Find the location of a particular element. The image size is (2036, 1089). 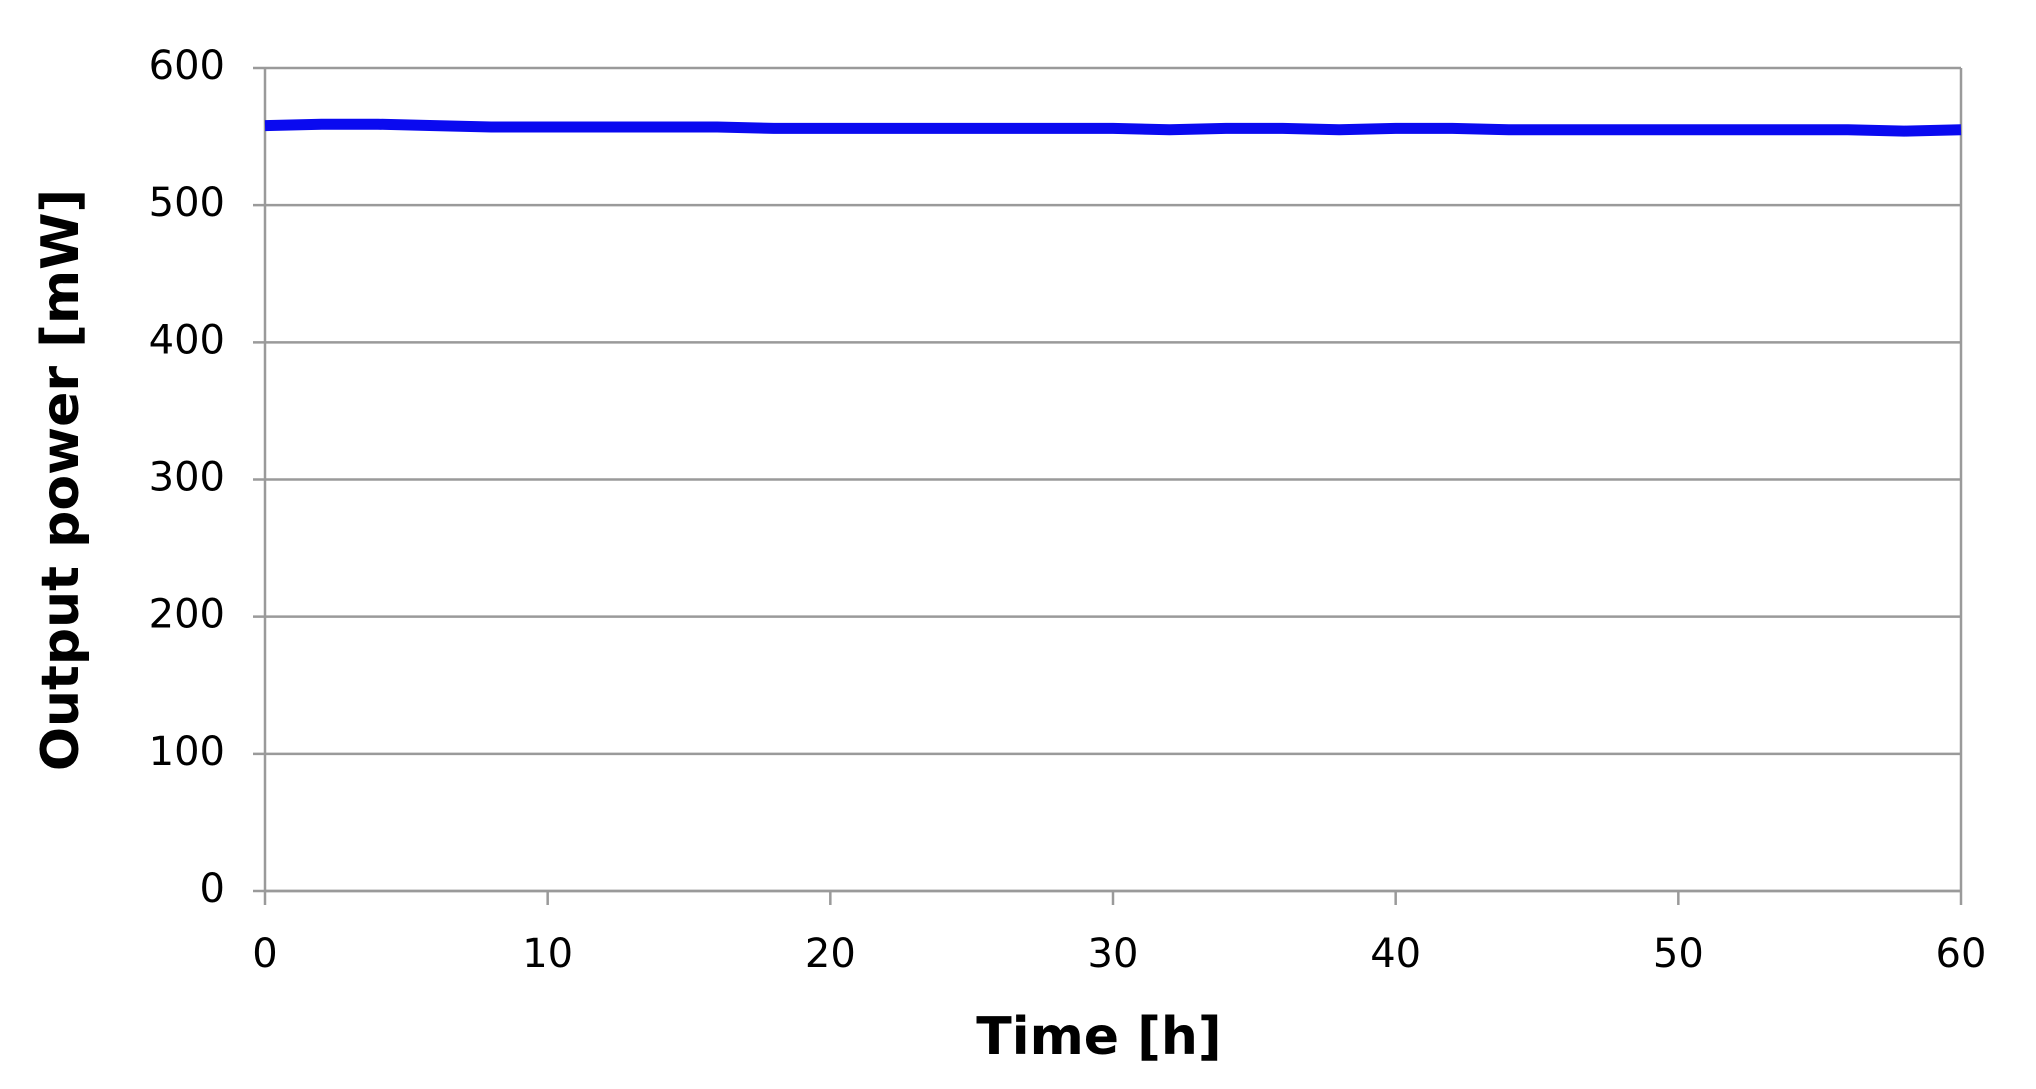

y-tick-label: 100 is located at coordinates (187, 752).